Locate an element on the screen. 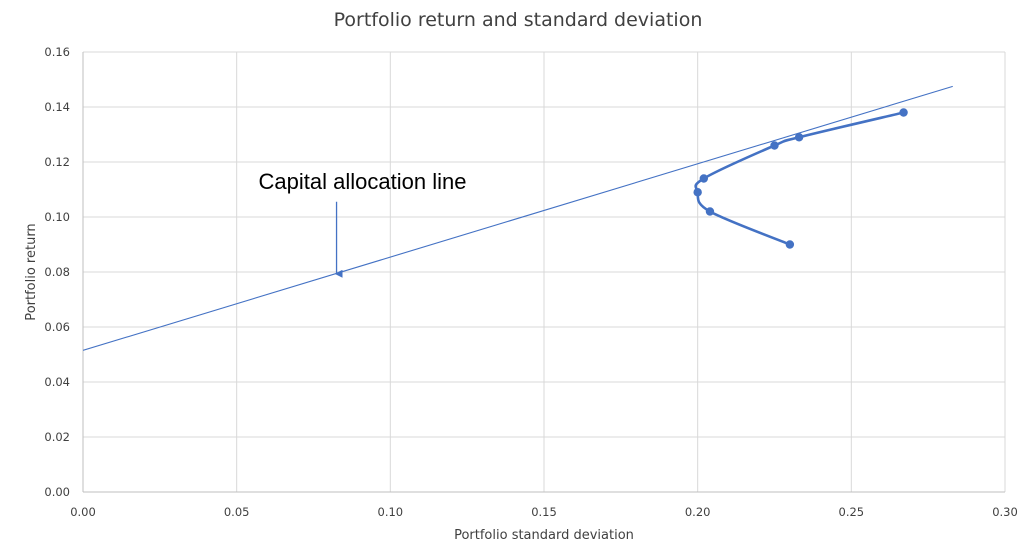  y-tick-label: 0.00 is located at coordinates (57, 492).